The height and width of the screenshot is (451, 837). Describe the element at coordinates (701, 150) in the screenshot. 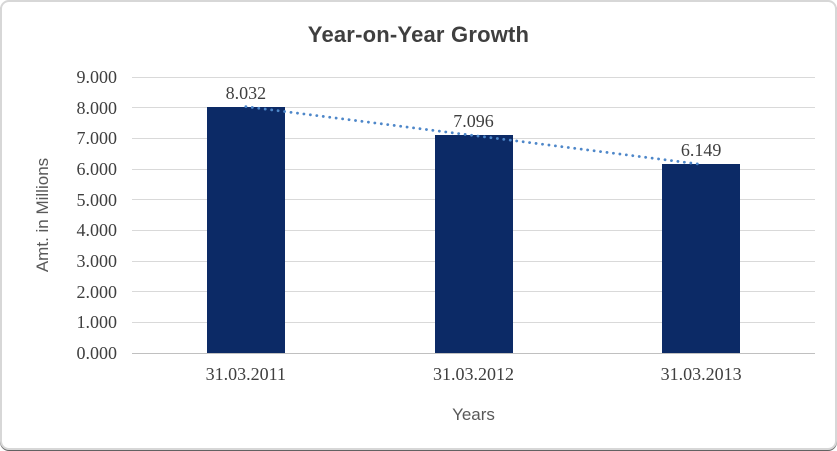

I see `bar-value-label: 6.149` at that location.